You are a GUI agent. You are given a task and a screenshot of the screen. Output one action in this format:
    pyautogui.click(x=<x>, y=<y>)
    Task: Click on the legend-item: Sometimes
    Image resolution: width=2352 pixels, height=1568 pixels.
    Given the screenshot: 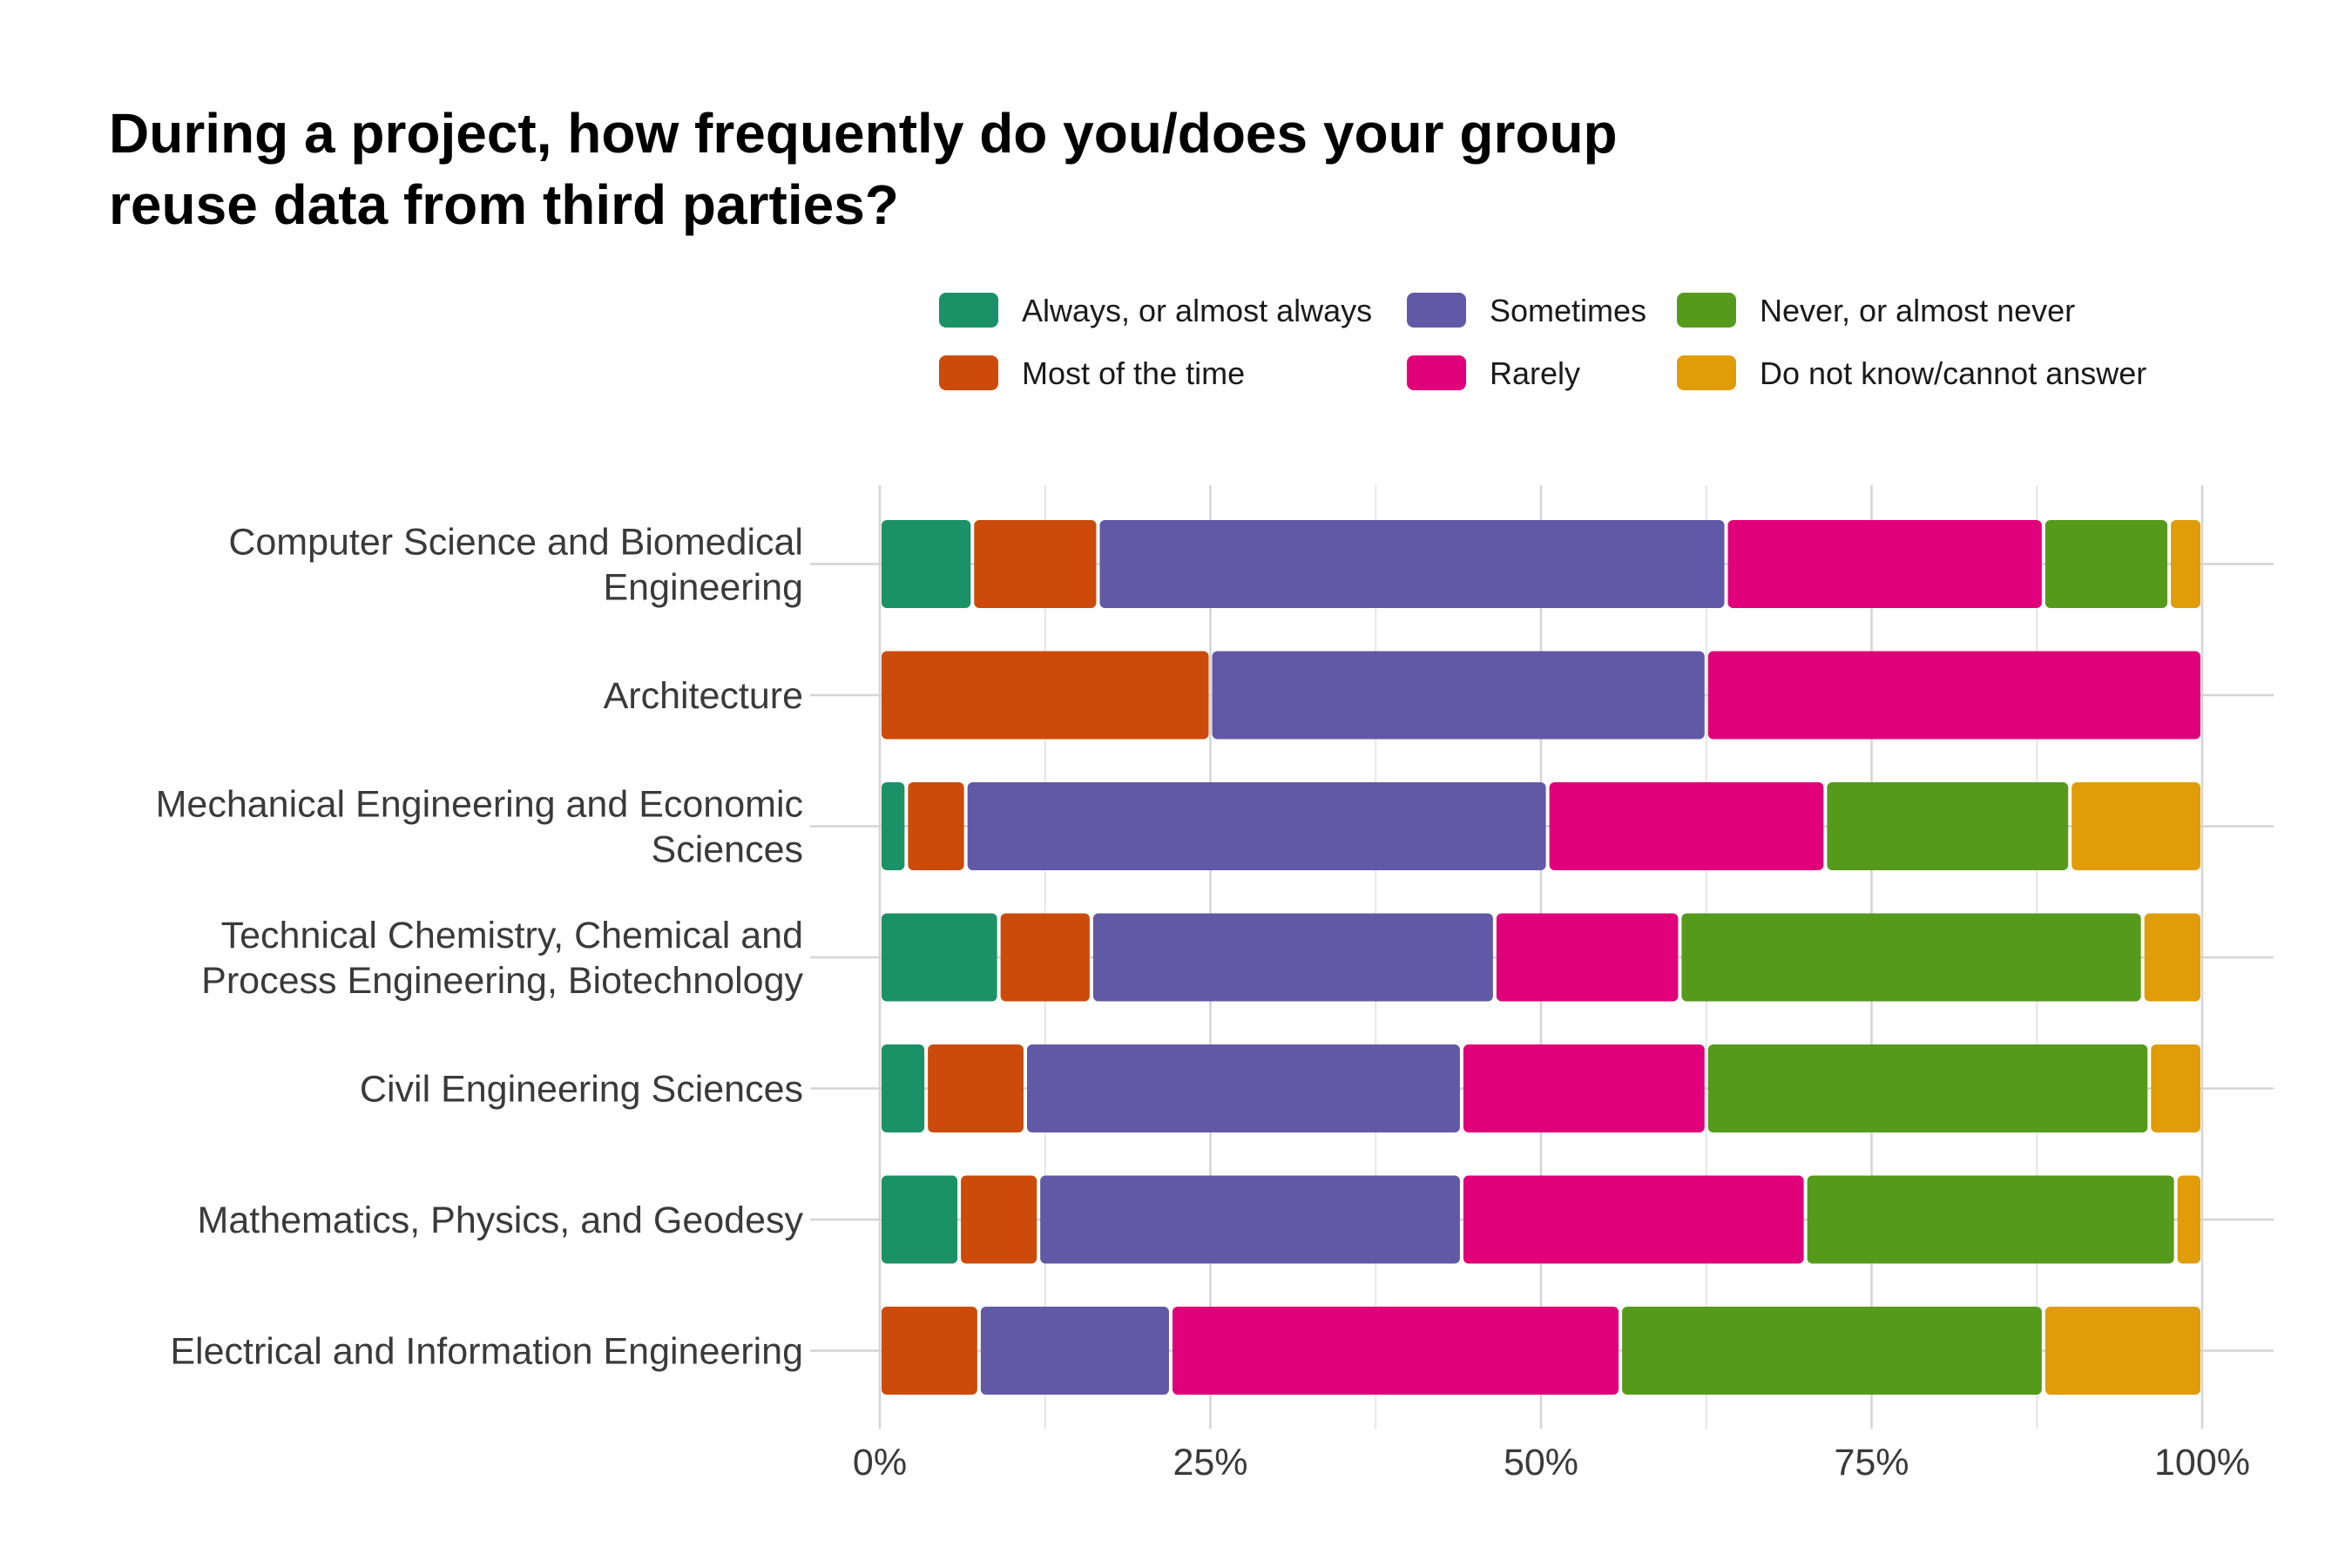 What is the action you would take?
    pyautogui.click(x=1526, y=310)
    